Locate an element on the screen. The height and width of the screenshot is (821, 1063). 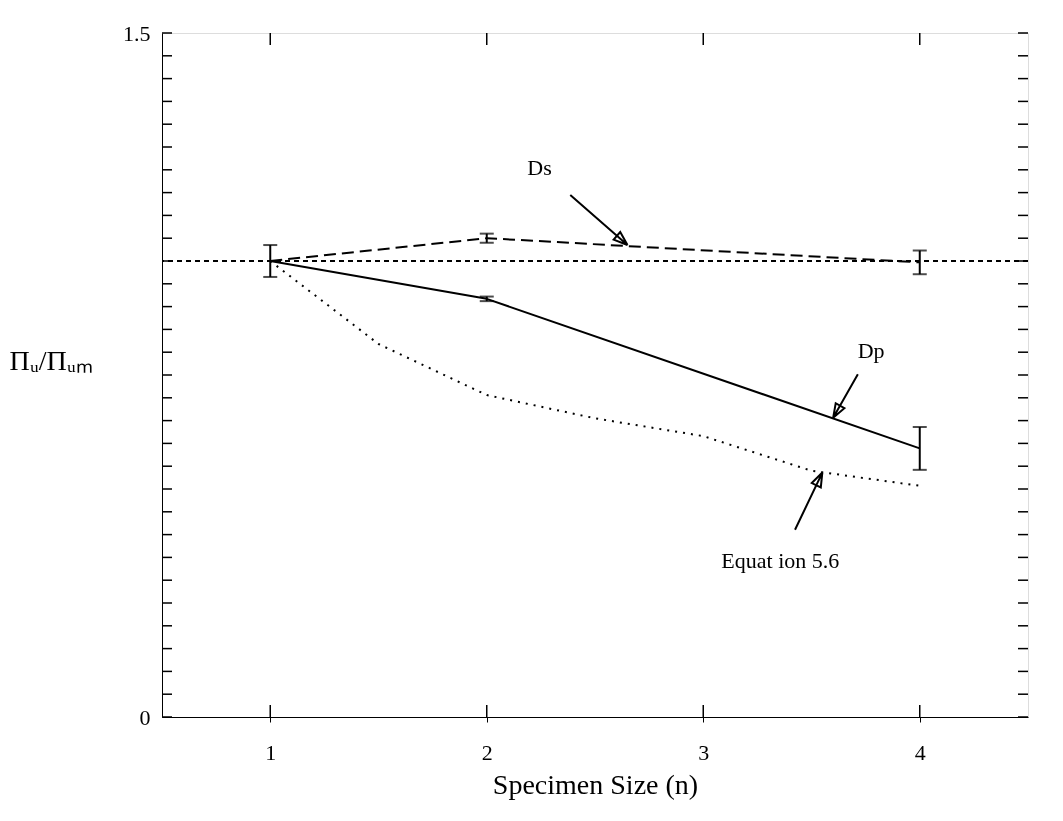
y-axis-title: Πᵤ/Πᵤₘ is located at coordinates (51, 360).